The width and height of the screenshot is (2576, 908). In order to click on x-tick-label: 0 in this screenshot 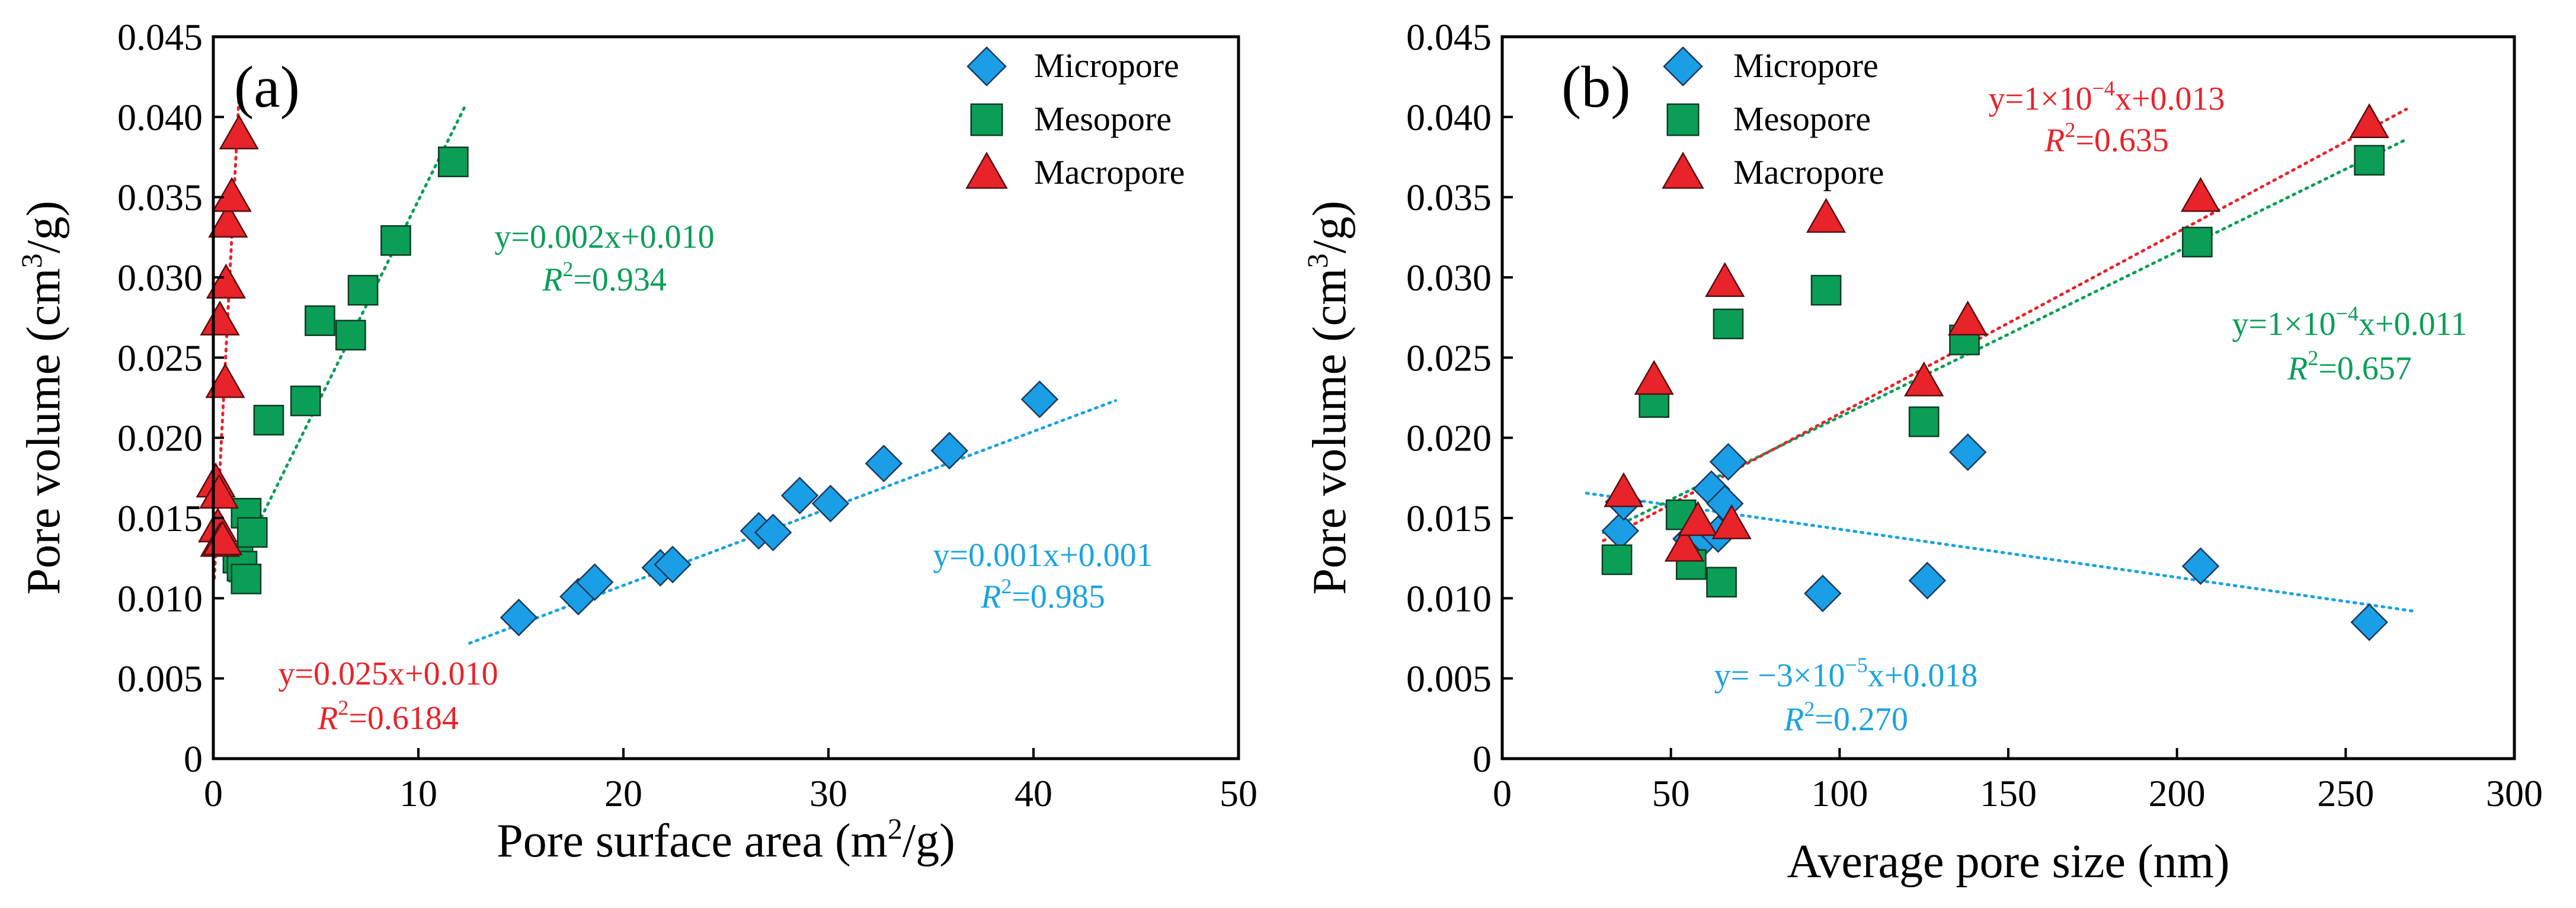, I will do `click(213, 793)`.